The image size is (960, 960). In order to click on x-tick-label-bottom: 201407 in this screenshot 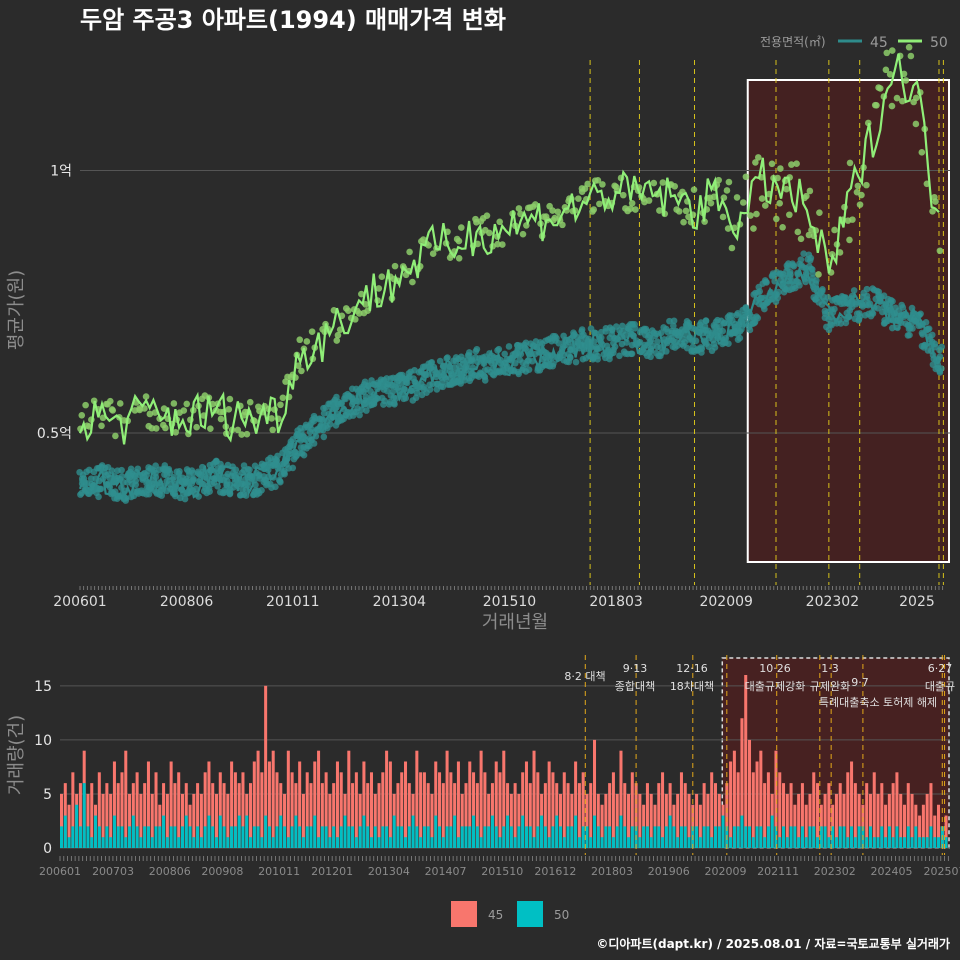, I will do `click(446, 871)`.